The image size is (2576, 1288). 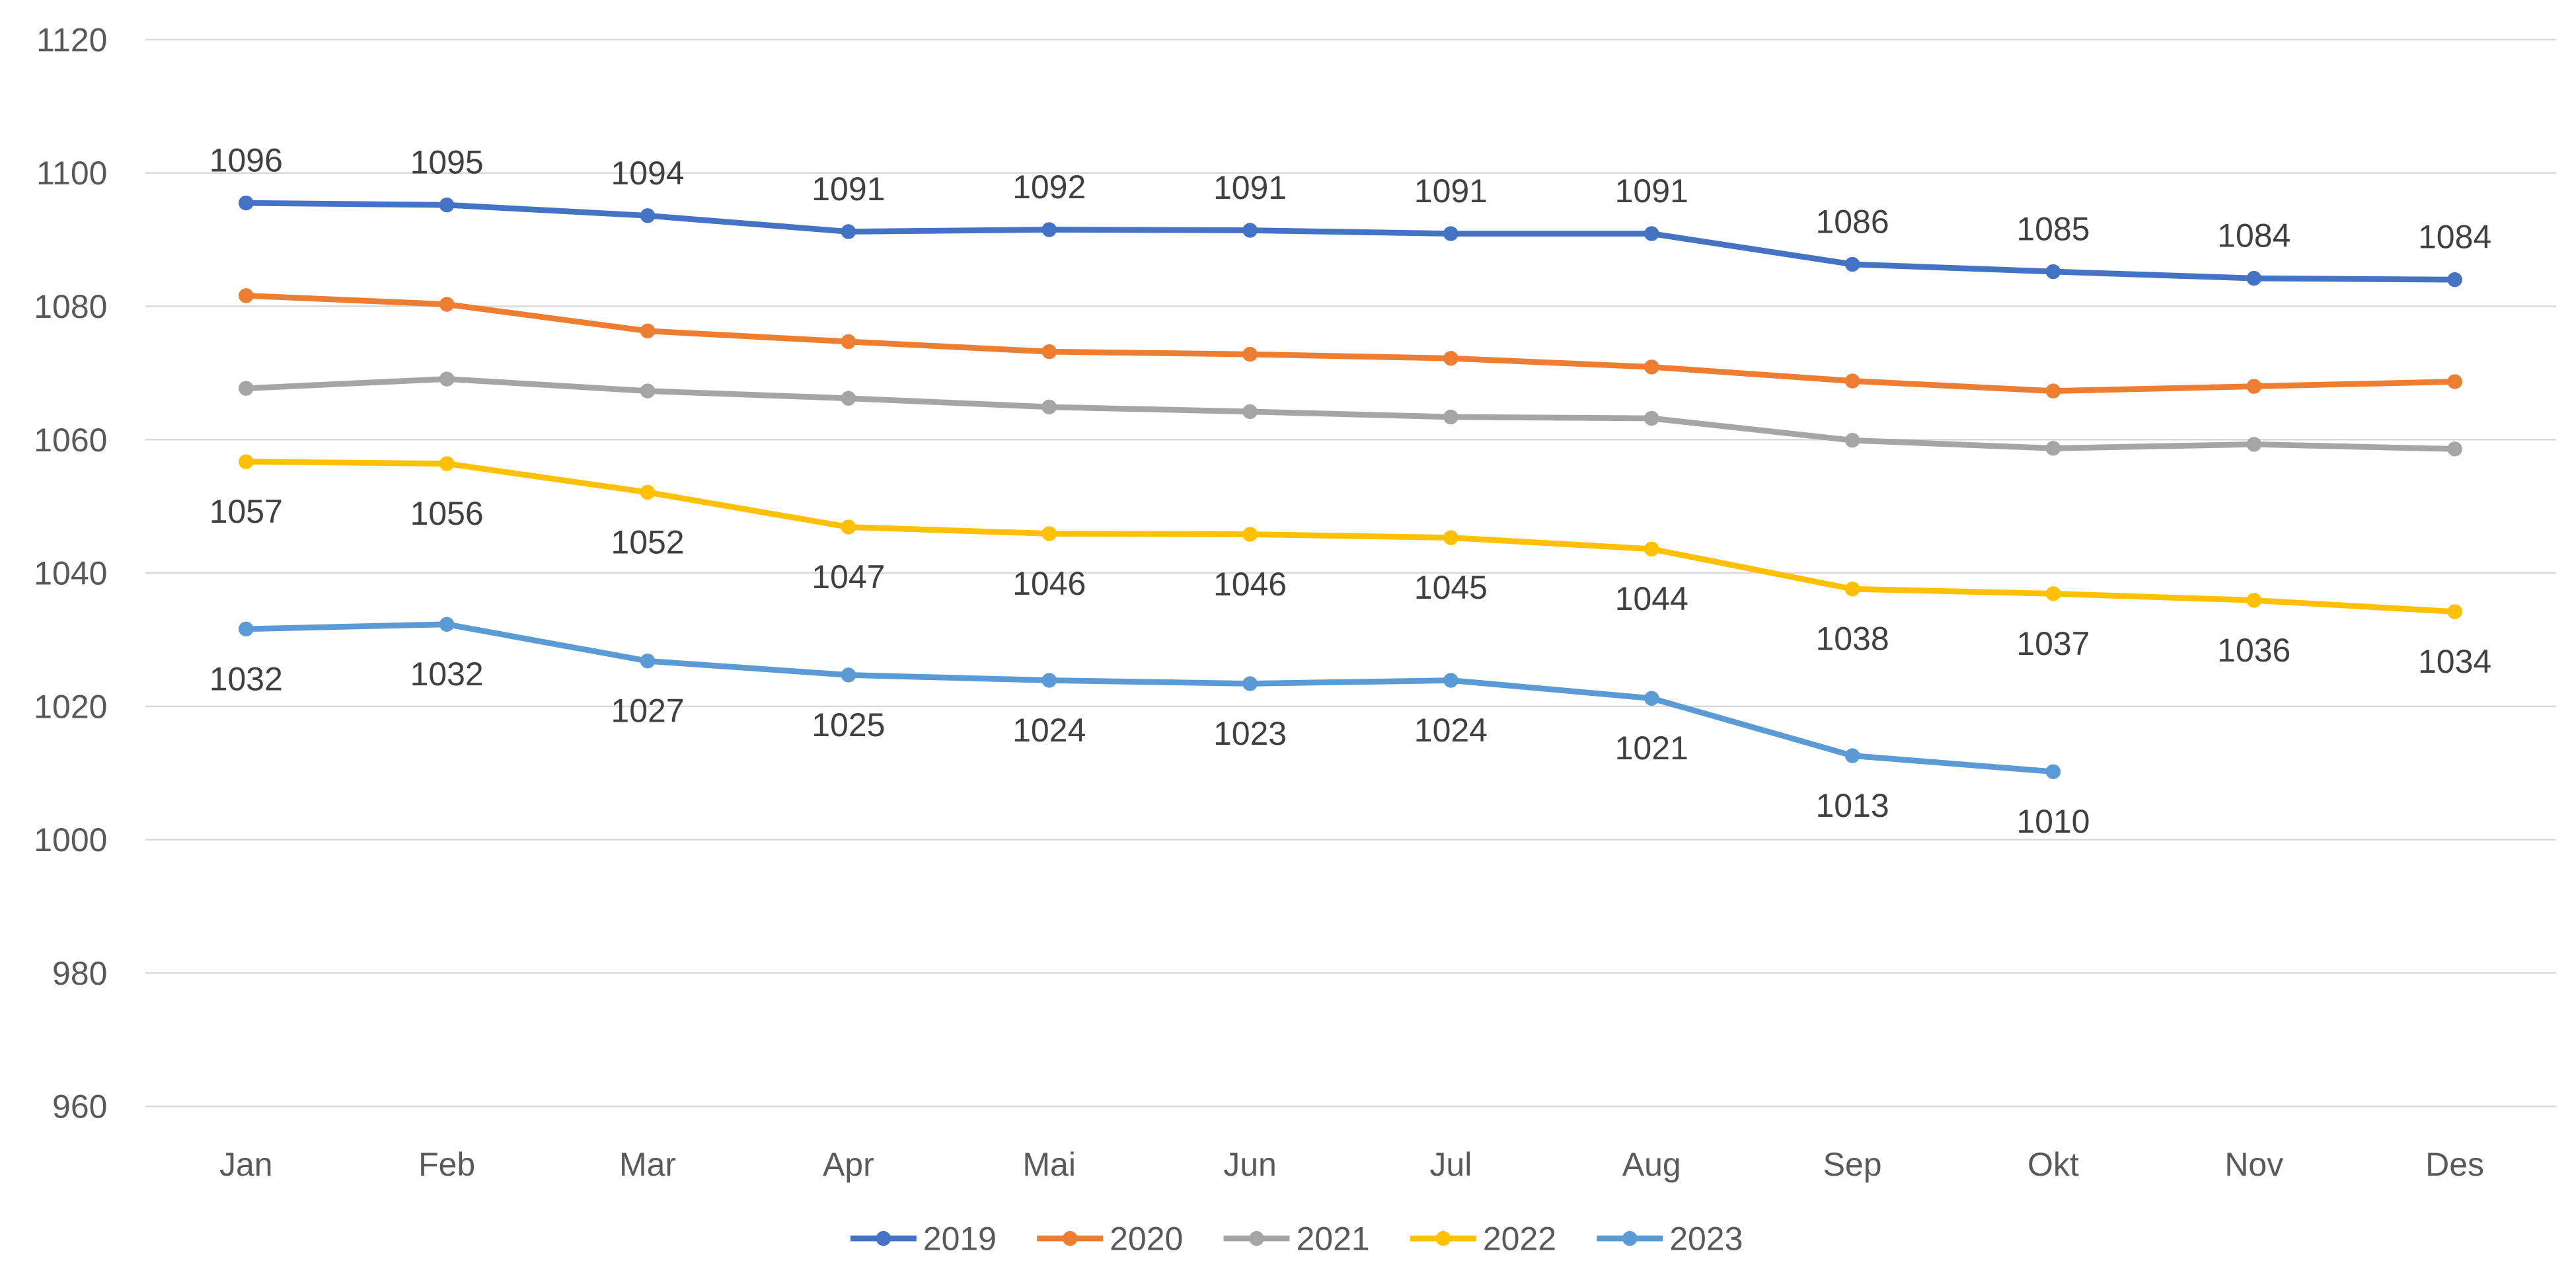 What do you see at coordinates (1146, 1239) in the screenshot?
I see `legend-label: 2020` at bounding box center [1146, 1239].